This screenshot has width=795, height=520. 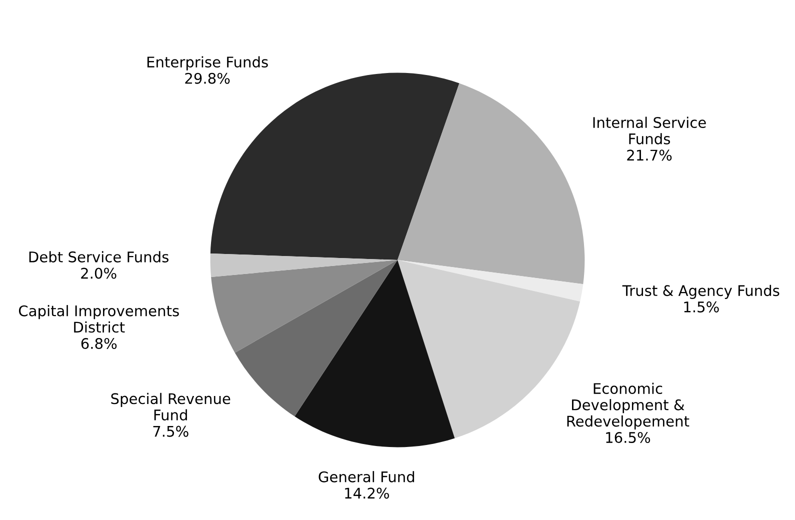 I want to click on data-label: 21.7%, so click(x=649, y=155).